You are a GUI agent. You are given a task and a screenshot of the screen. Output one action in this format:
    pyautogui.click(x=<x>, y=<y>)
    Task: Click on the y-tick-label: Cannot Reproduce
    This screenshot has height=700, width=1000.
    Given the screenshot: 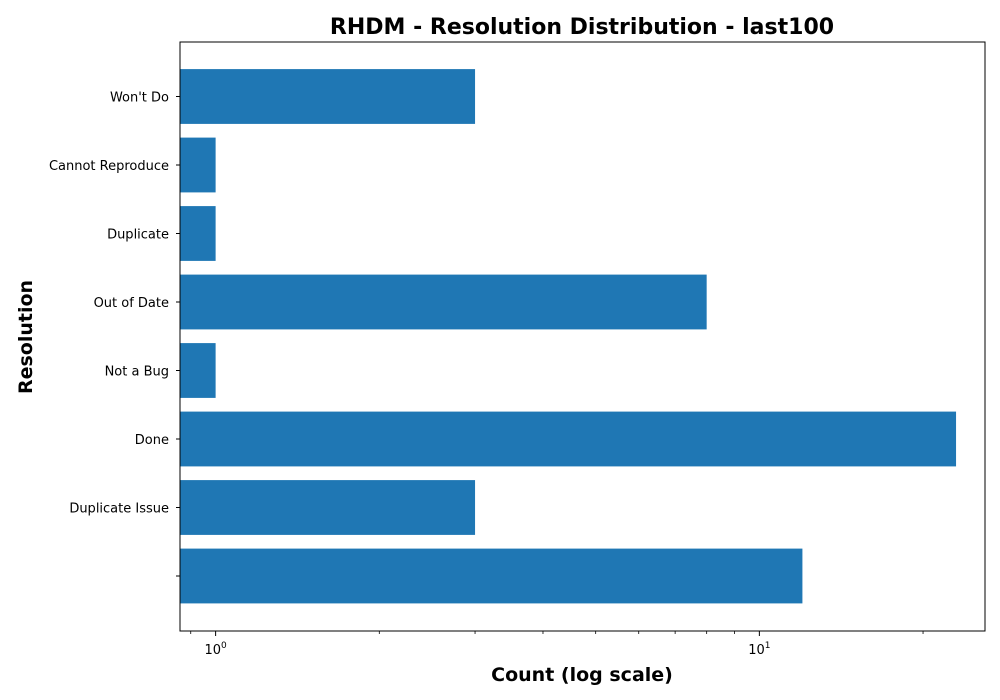 What is the action you would take?
    pyautogui.click(x=109, y=166)
    